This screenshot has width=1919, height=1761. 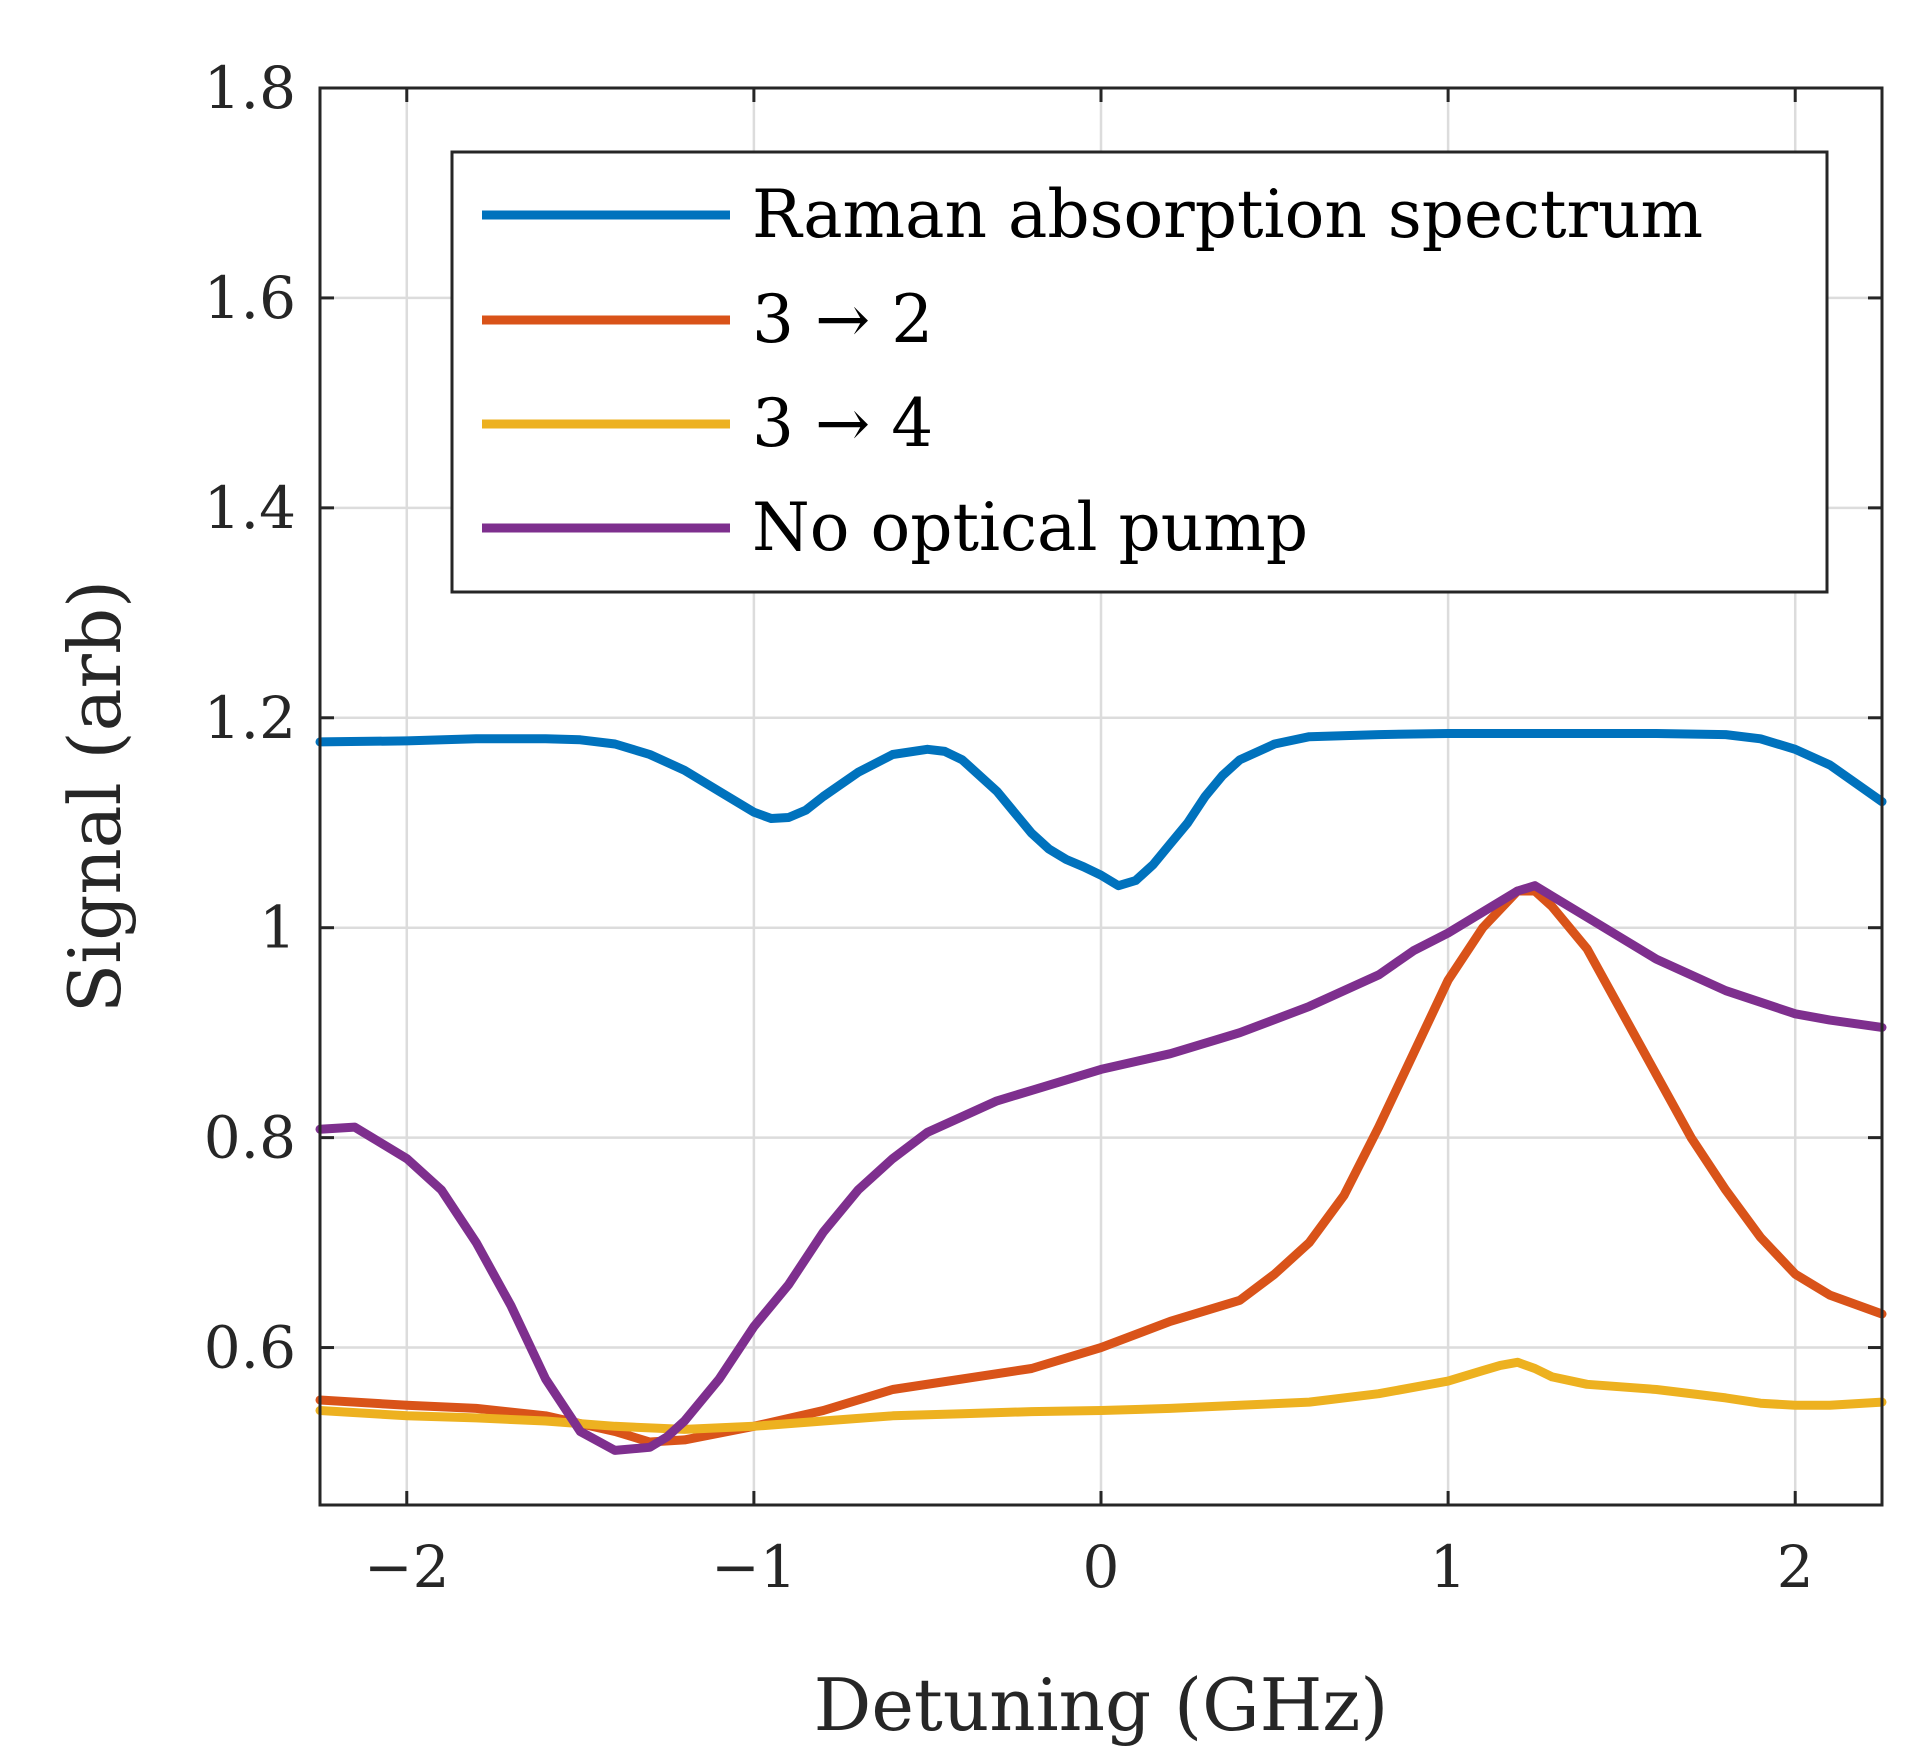 I want to click on y-tick-label: 0.6, so click(x=250, y=1348).